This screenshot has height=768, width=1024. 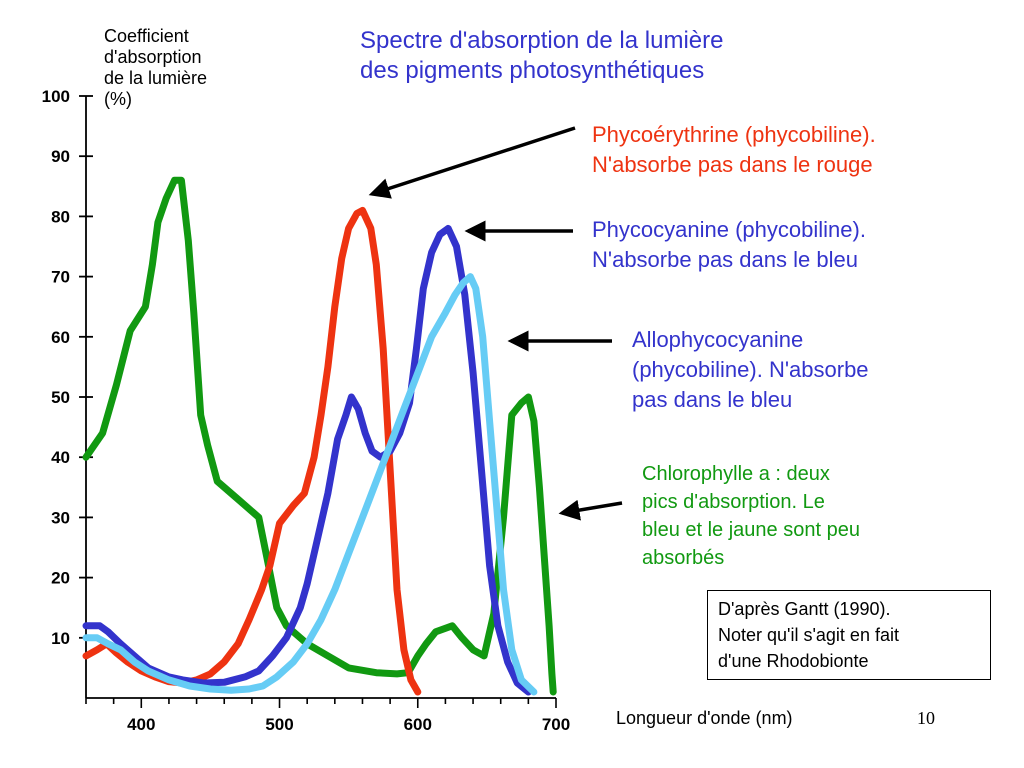 What do you see at coordinates (60, 156) in the screenshot?
I see `y-tick-label-90: 90` at bounding box center [60, 156].